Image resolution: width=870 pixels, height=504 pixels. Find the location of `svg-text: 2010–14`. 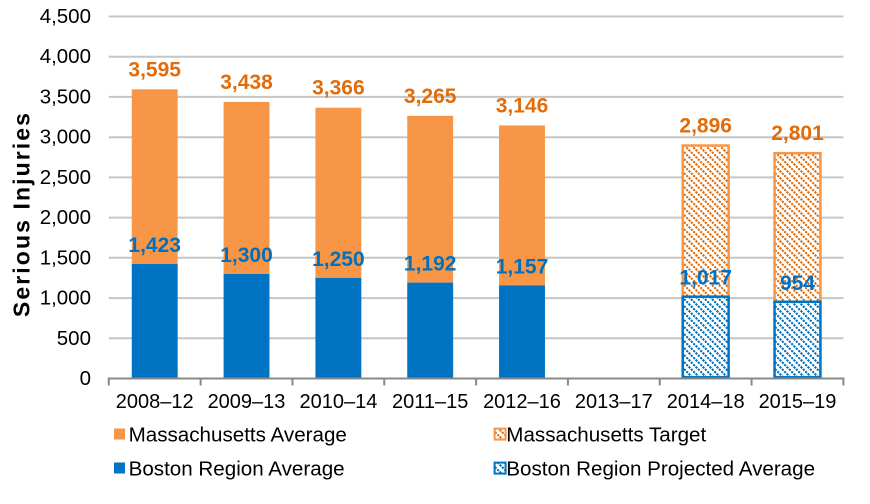

svg-text: 2010–14 is located at coordinates (338, 402).